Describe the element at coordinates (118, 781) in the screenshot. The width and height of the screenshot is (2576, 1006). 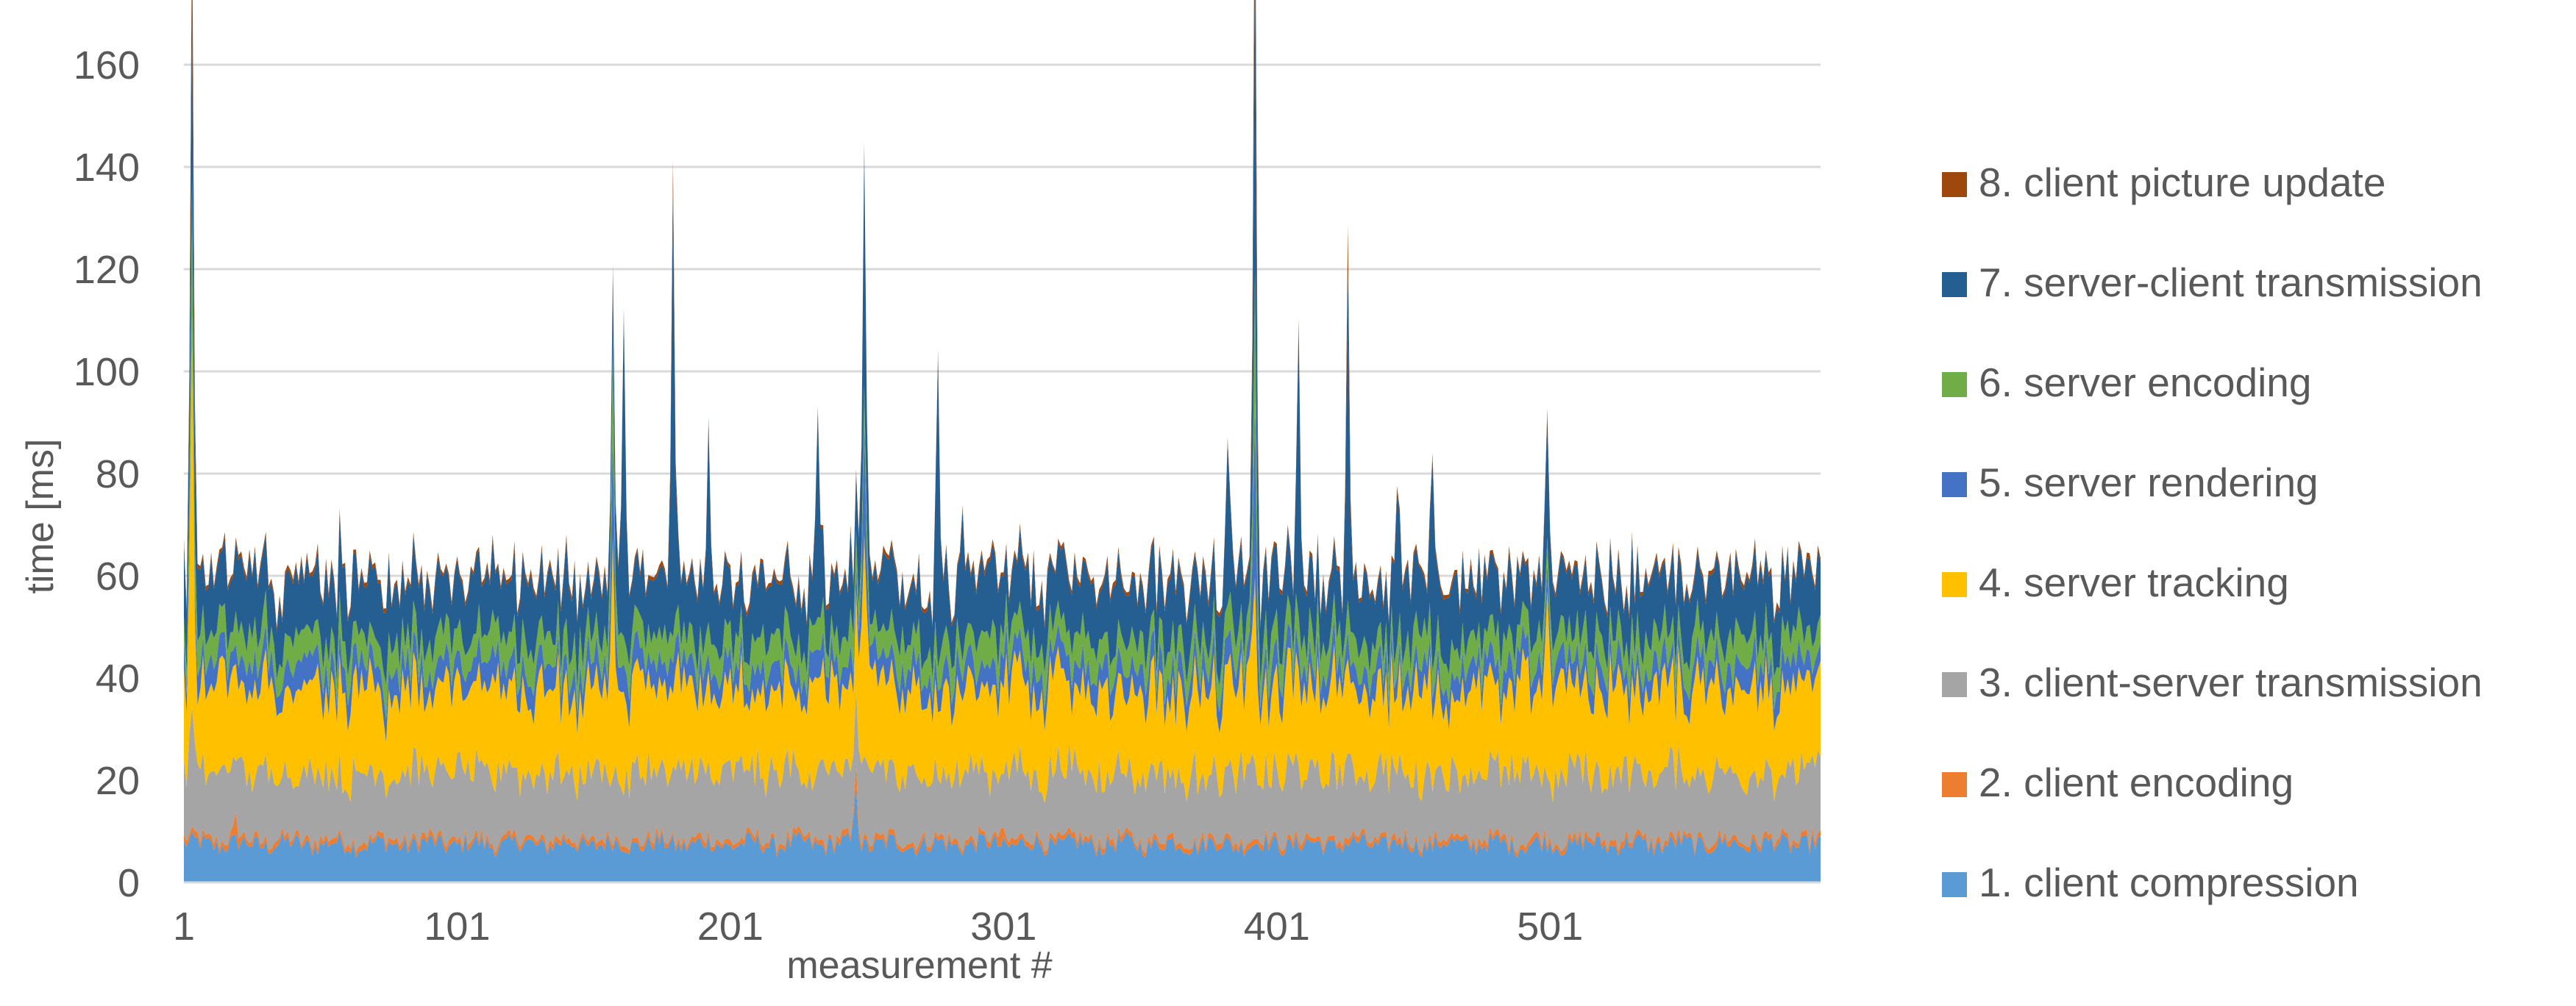
I see `y-tick-label: 20` at that location.